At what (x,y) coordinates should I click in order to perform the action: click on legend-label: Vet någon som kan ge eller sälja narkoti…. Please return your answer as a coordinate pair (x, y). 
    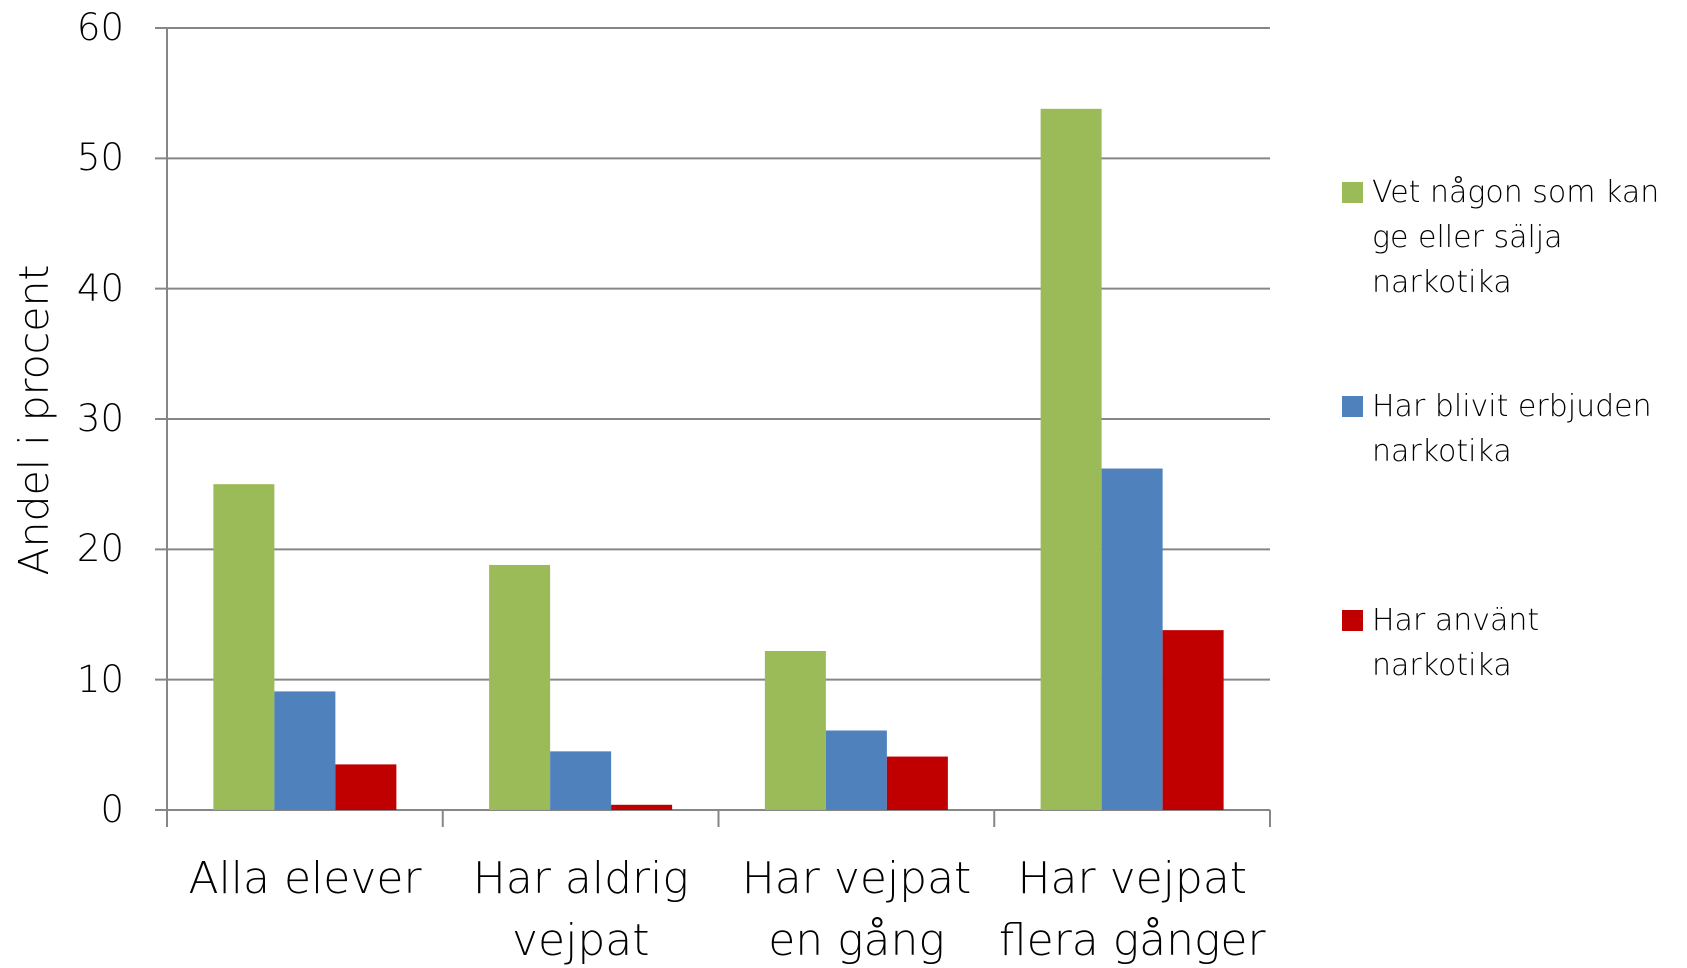
    Looking at the image, I should click on (1516, 237).